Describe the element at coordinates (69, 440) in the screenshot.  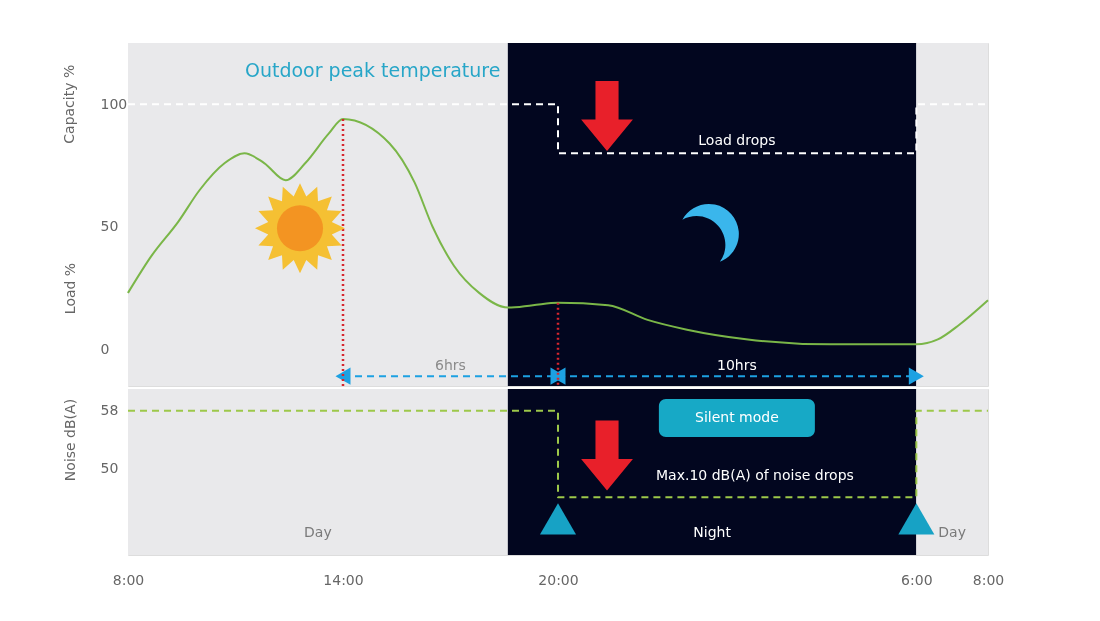
I see `y-axis-title: Noise dB(A)` at that location.